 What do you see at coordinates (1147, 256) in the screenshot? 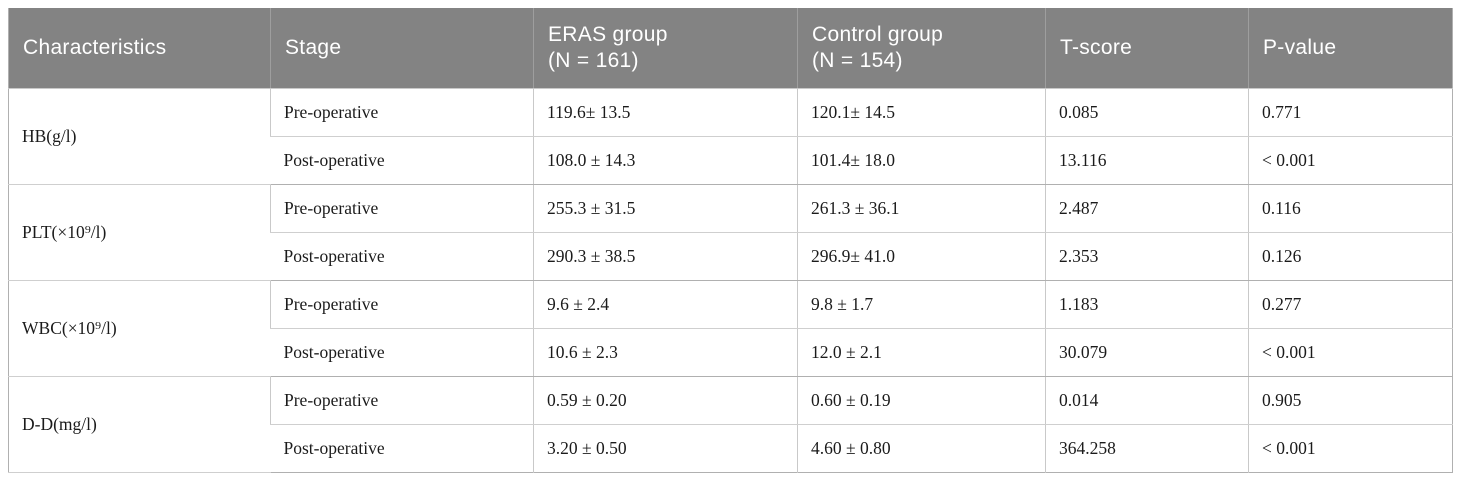
I see `tscore-cell: 2.353` at bounding box center [1147, 256].